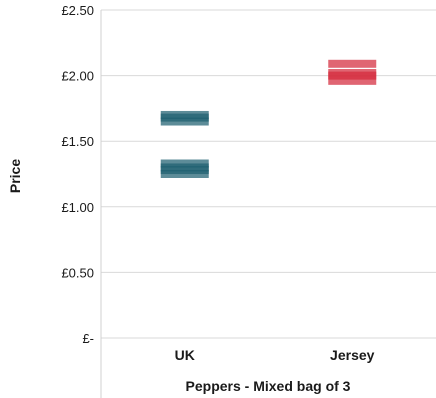 The width and height of the screenshot is (436, 398). Describe the element at coordinates (15, 176) in the screenshot. I see `y-axis-title: Price` at that location.